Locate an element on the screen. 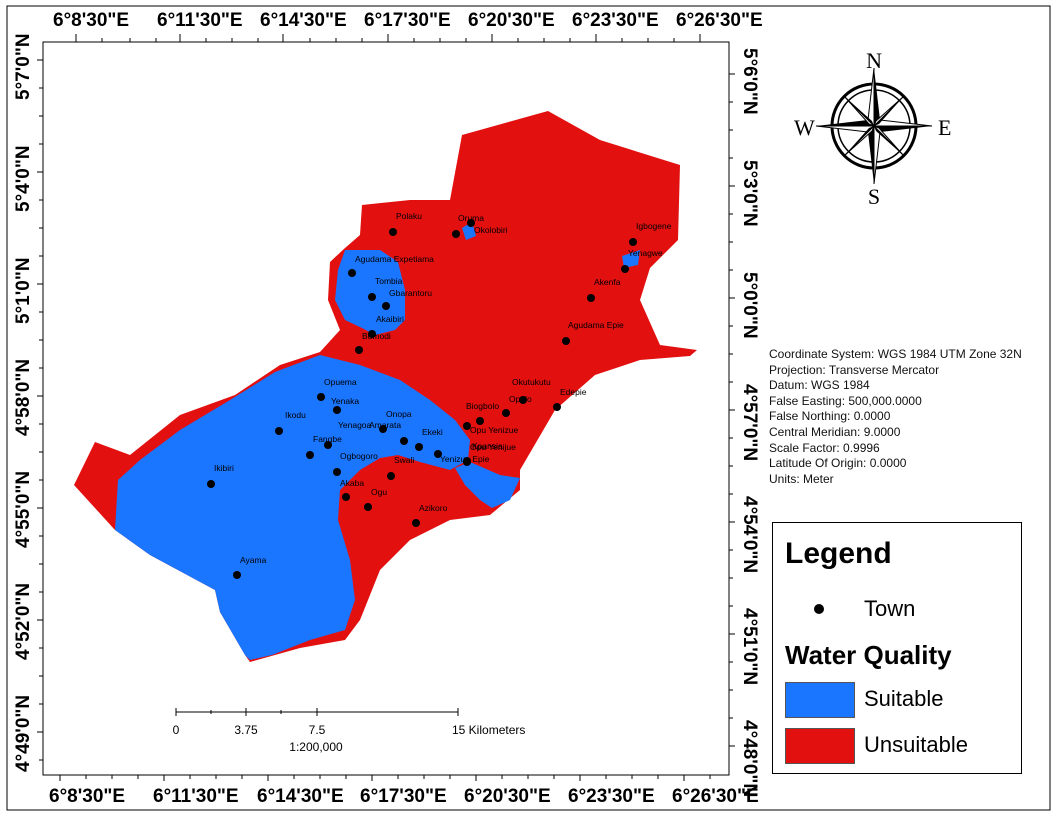 Image resolution: width=1056 pixels, height=816 pixels. top-coord-label: 6°23'30"E is located at coordinates (615, 20).